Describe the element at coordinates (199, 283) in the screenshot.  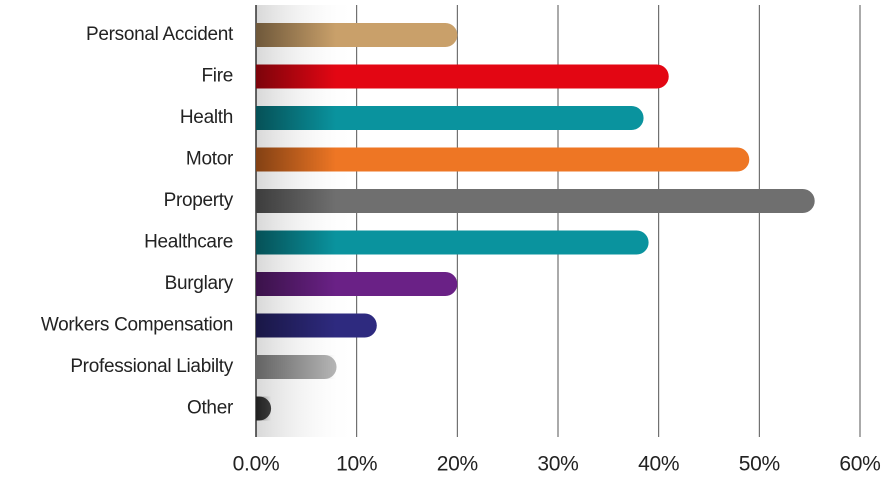
I see `y-tick-label: Burglary` at that location.